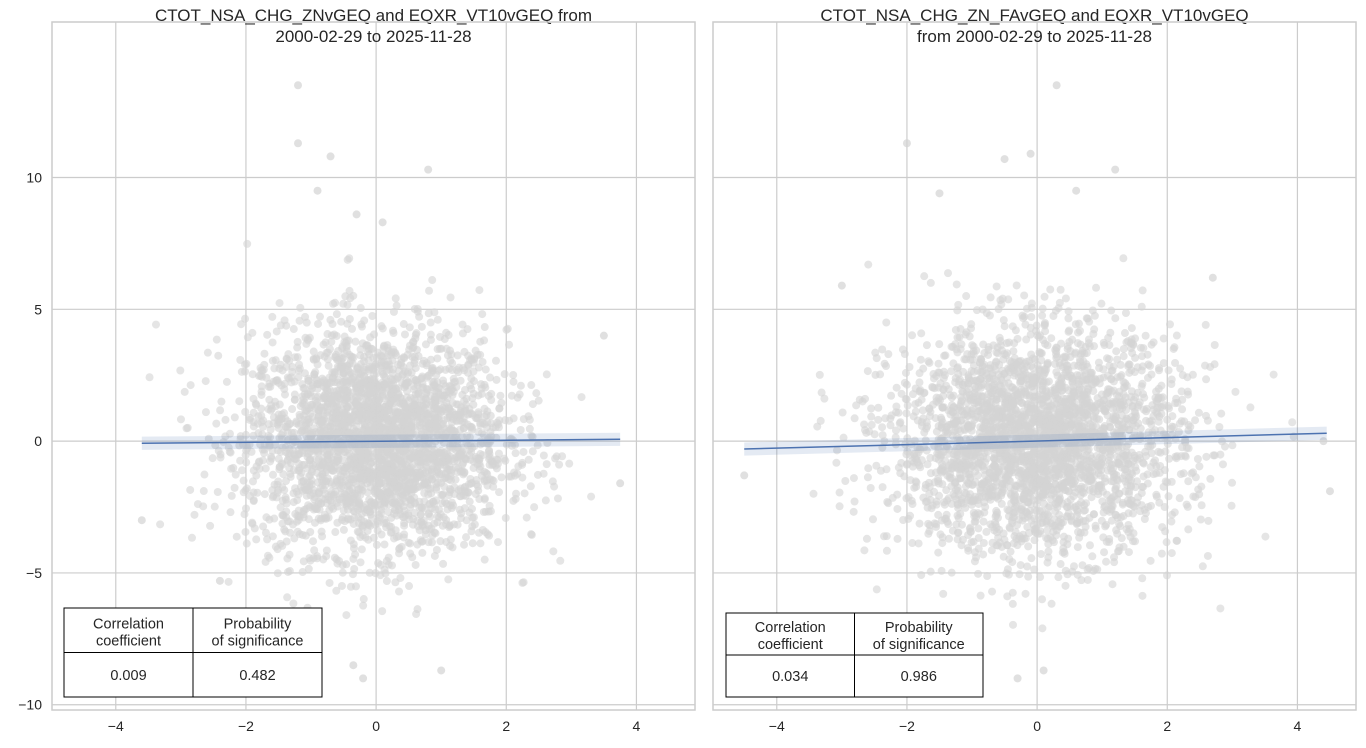 This screenshot has height=748, width=1366. I want to click on y-tick-label: 10, so click(34, 178).